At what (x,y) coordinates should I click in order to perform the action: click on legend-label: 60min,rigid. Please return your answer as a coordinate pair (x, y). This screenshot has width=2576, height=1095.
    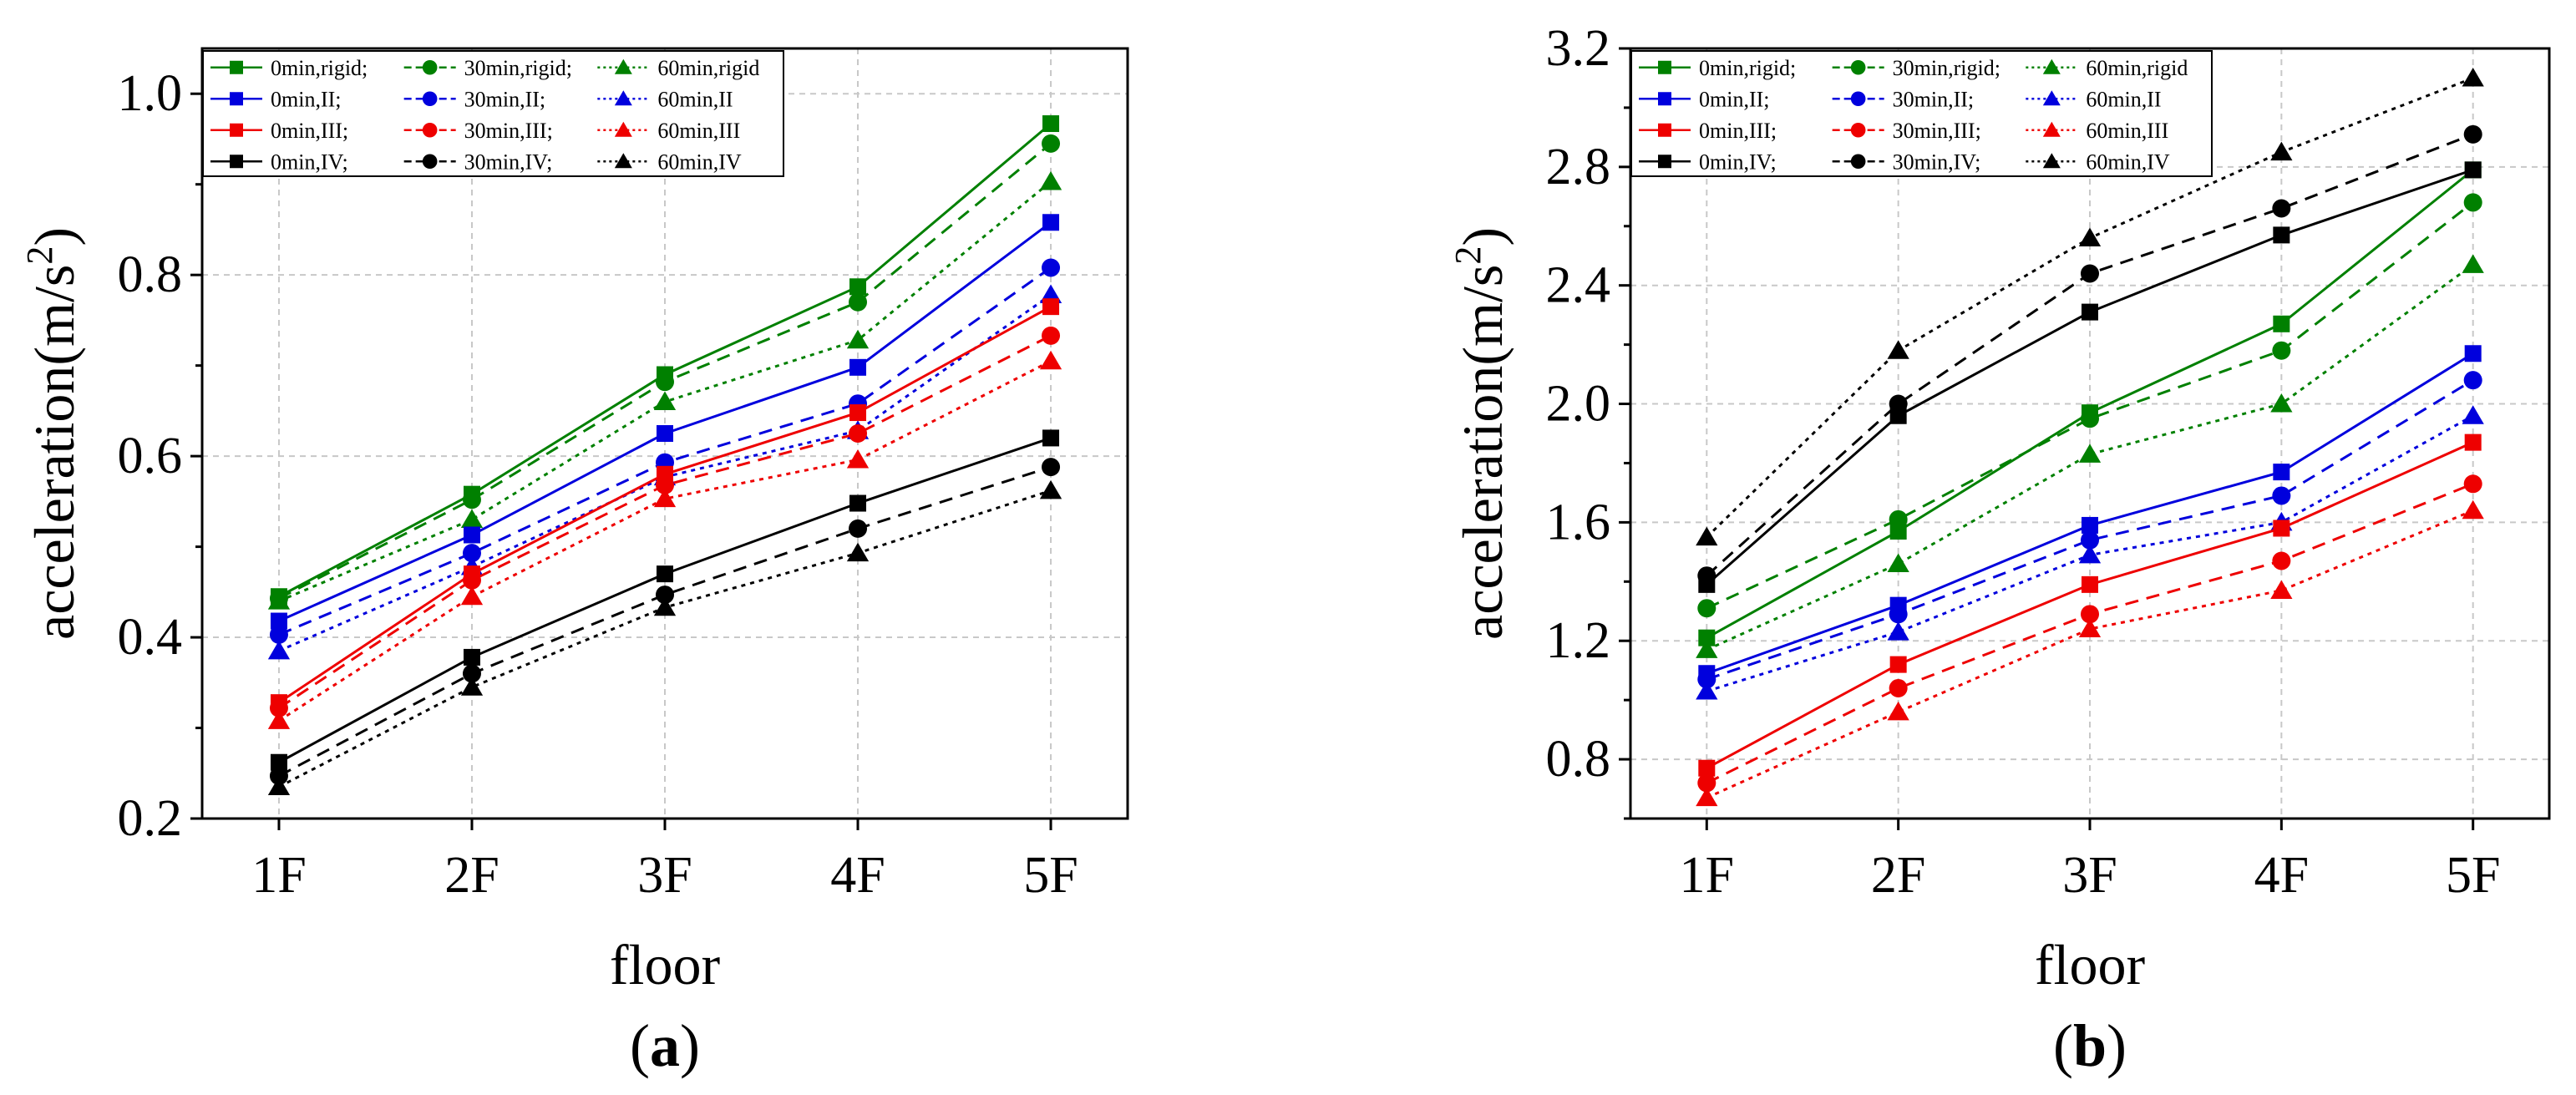
    Looking at the image, I should click on (708, 68).